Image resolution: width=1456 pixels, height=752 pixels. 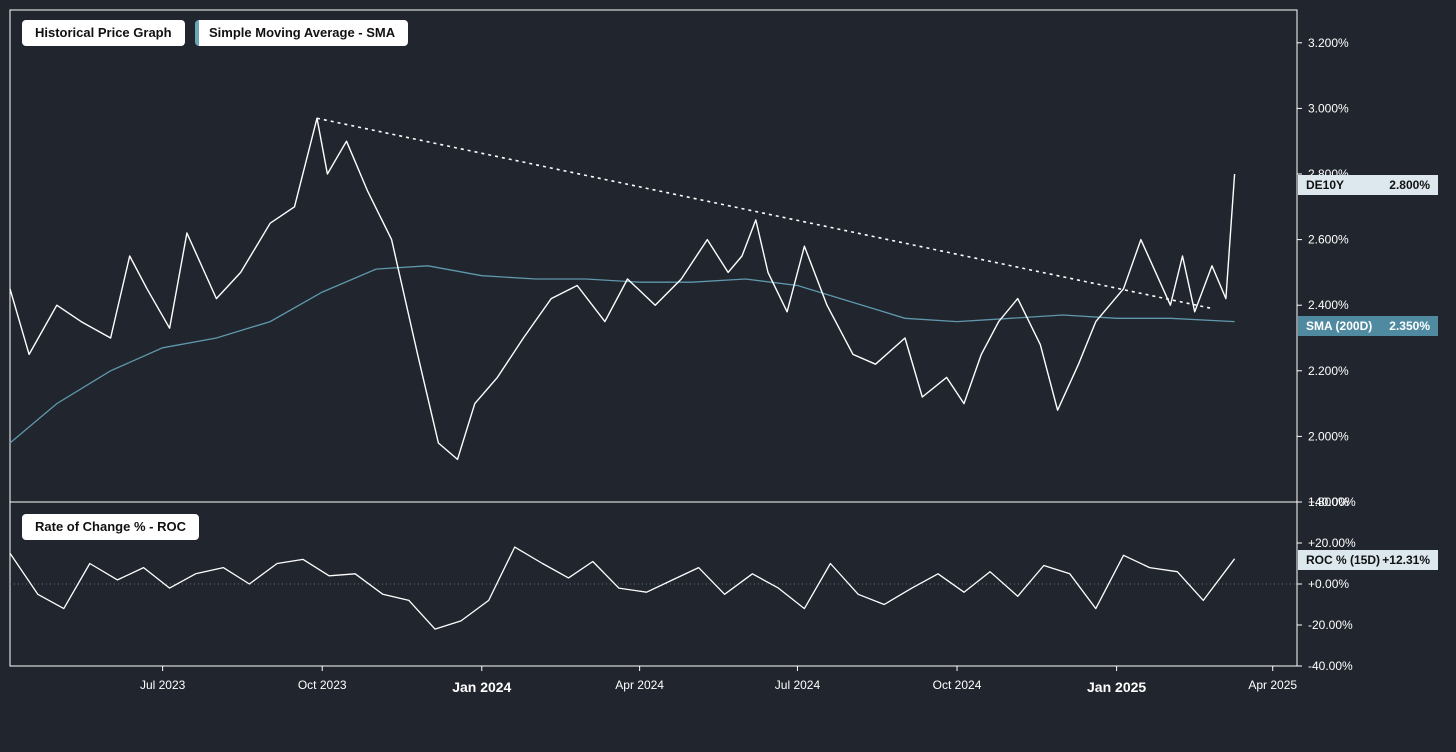 I want to click on roc-y-tick-label: +40.00%, so click(x=1332, y=502).